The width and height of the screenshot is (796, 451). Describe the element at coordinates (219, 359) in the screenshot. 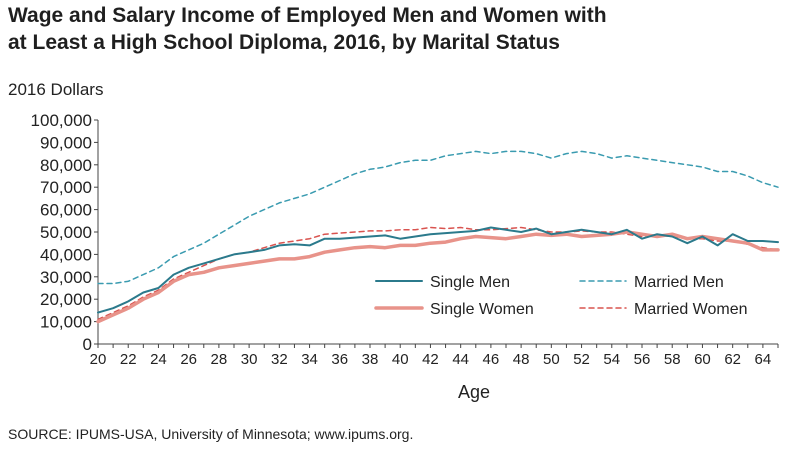

I see `x-tick-label: 28` at that location.